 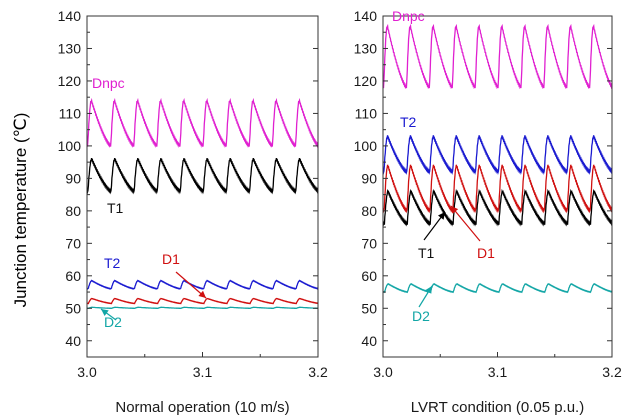 What do you see at coordinates (465, 223) in the screenshot?
I see `annotation-arrow-line` at bounding box center [465, 223].